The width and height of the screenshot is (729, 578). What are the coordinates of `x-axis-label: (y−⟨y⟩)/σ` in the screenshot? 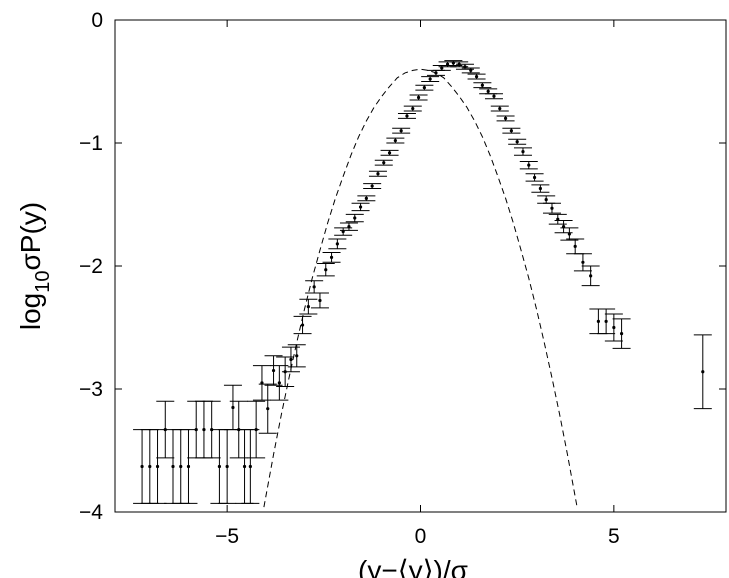 It's located at (413, 566).